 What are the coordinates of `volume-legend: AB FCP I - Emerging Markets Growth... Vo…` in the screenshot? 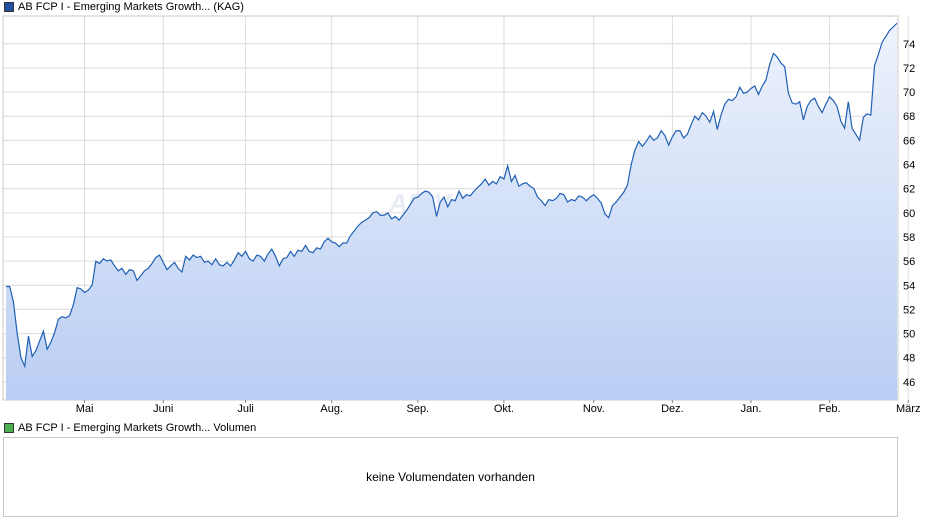 It's located at (130, 428).